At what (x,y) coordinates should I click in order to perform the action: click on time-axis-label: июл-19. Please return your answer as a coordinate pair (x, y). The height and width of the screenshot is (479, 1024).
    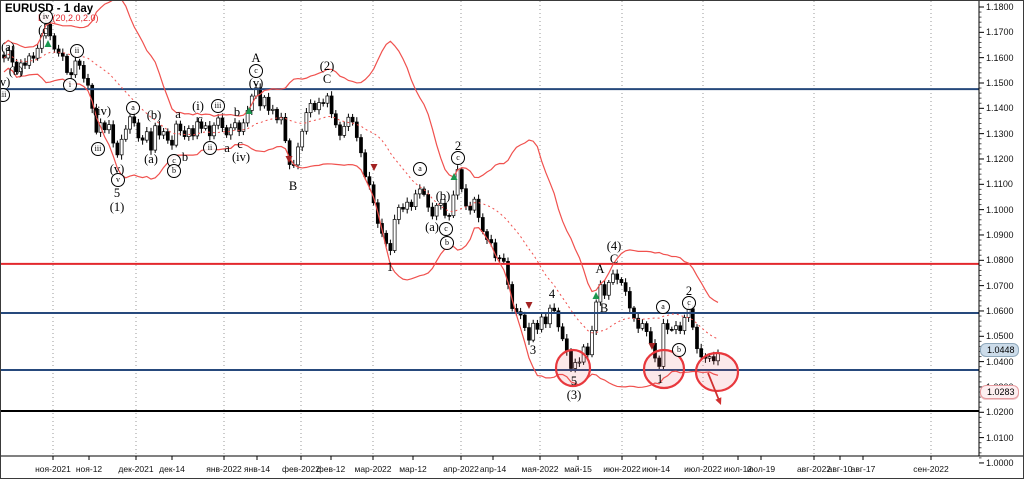
    Looking at the image, I should click on (761, 469).